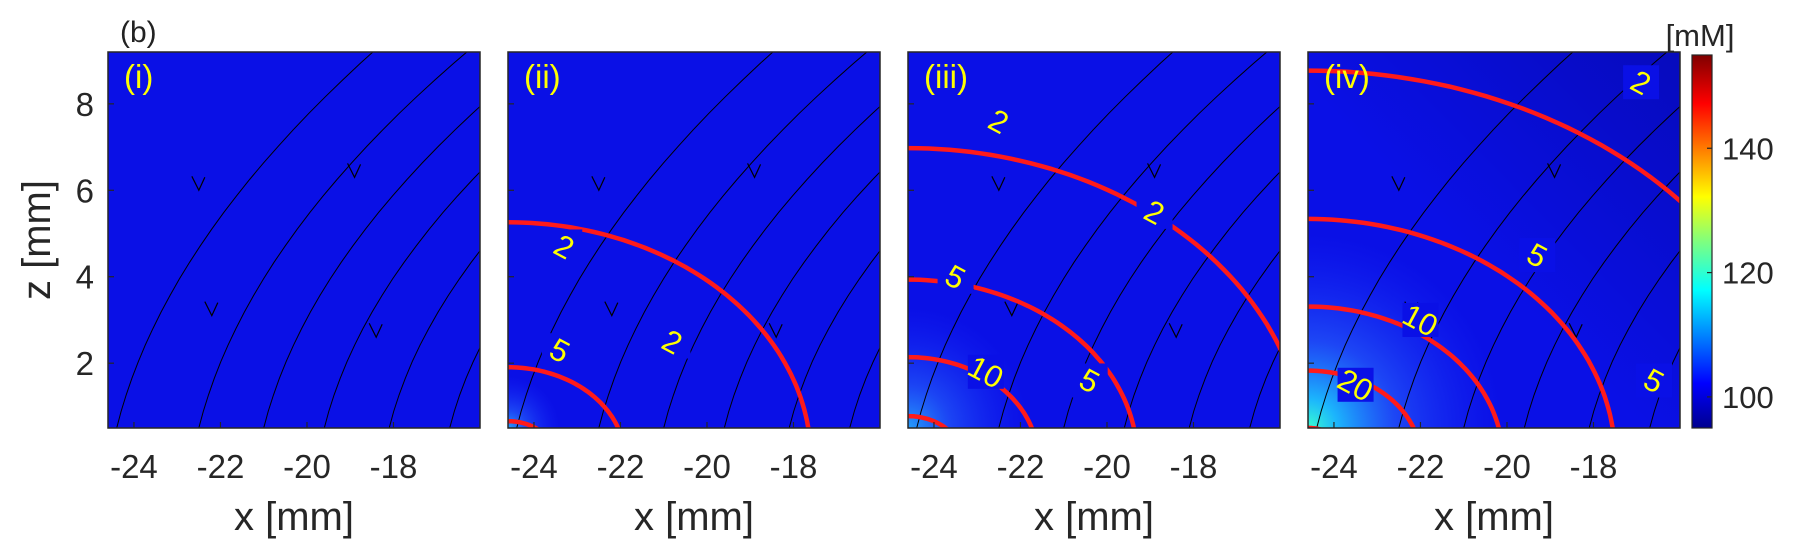 The width and height of the screenshot is (1800, 550). I want to click on figure-label: (b), so click(138, 32).